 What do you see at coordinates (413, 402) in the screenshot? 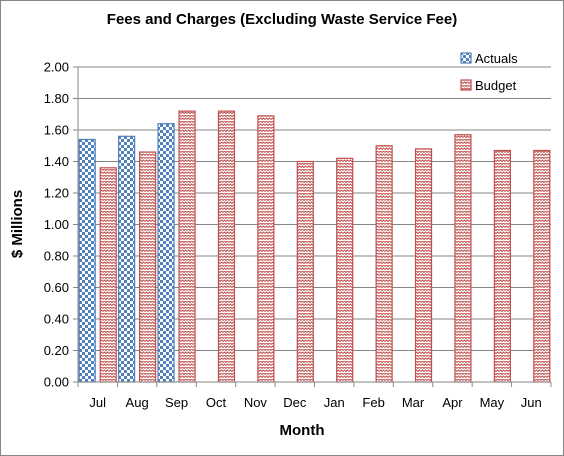
I see `x-tick-label: Mar` at bounding box center [413, 402].